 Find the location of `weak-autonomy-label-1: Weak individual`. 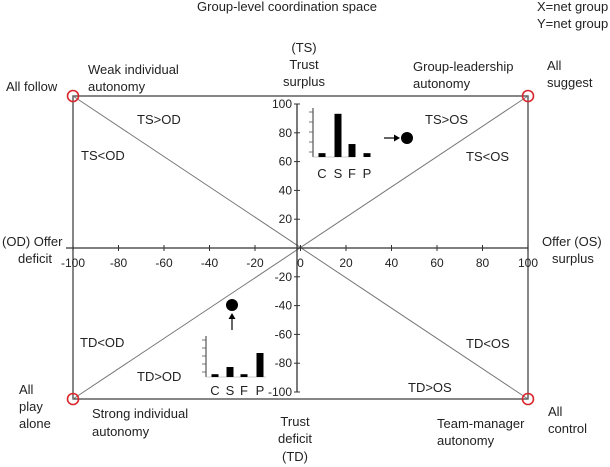

weak-autonomy-label-1: Weak individual is located at coordinates (133, 69).